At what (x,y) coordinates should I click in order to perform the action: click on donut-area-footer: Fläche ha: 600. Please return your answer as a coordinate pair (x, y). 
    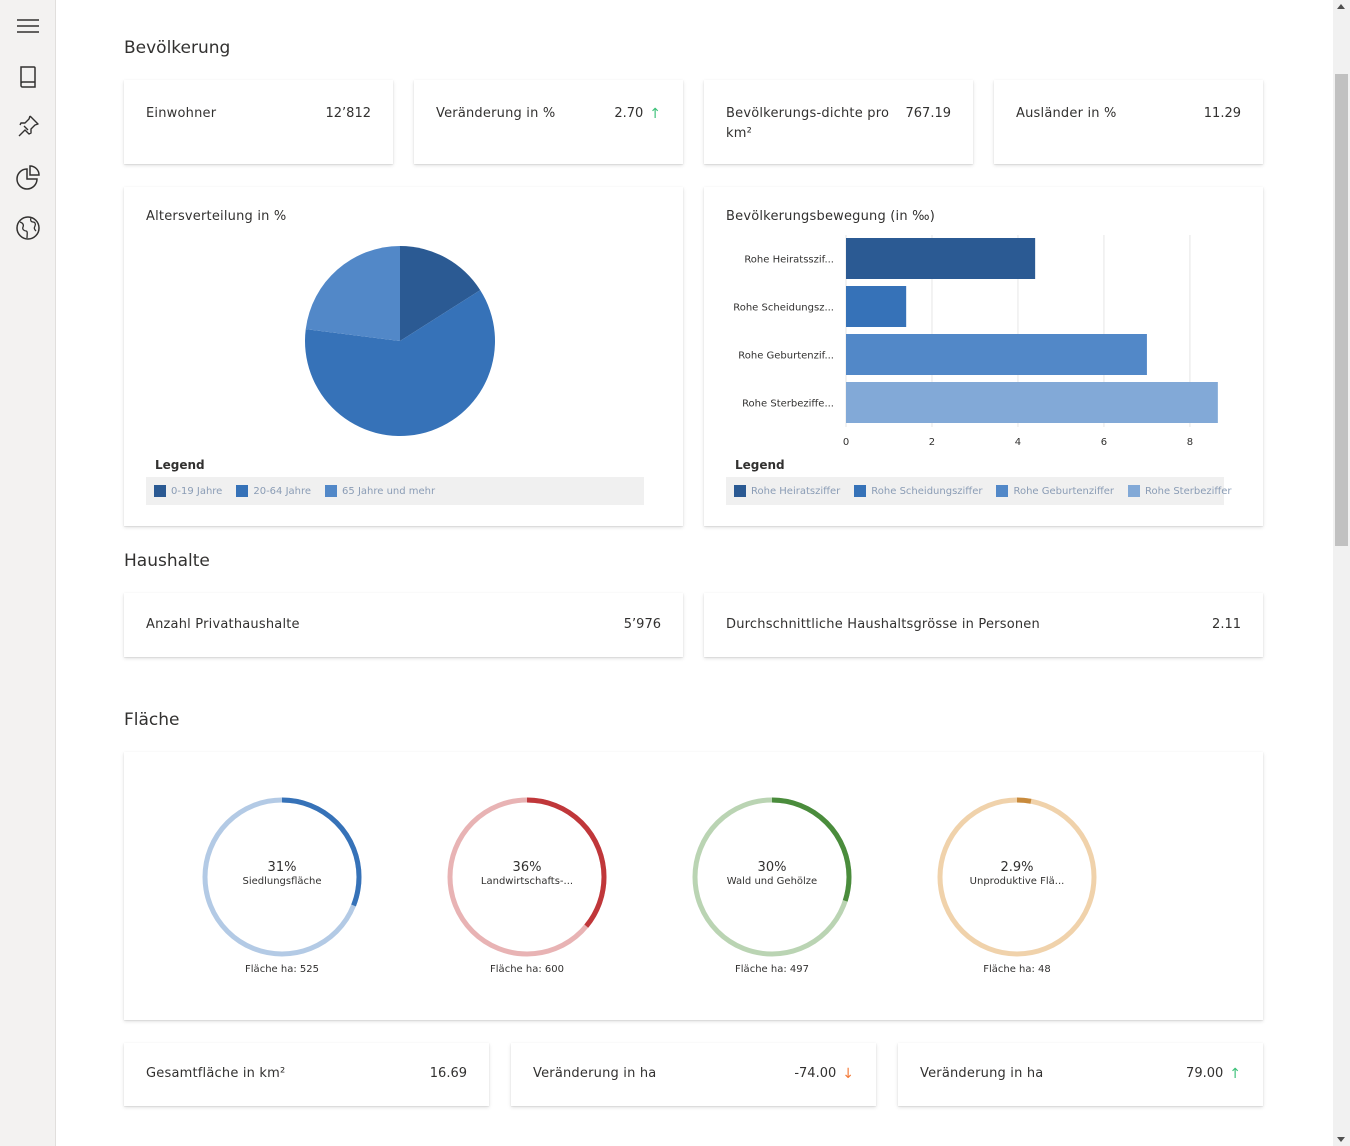
    Looking at the image, I should click on (527, 969).